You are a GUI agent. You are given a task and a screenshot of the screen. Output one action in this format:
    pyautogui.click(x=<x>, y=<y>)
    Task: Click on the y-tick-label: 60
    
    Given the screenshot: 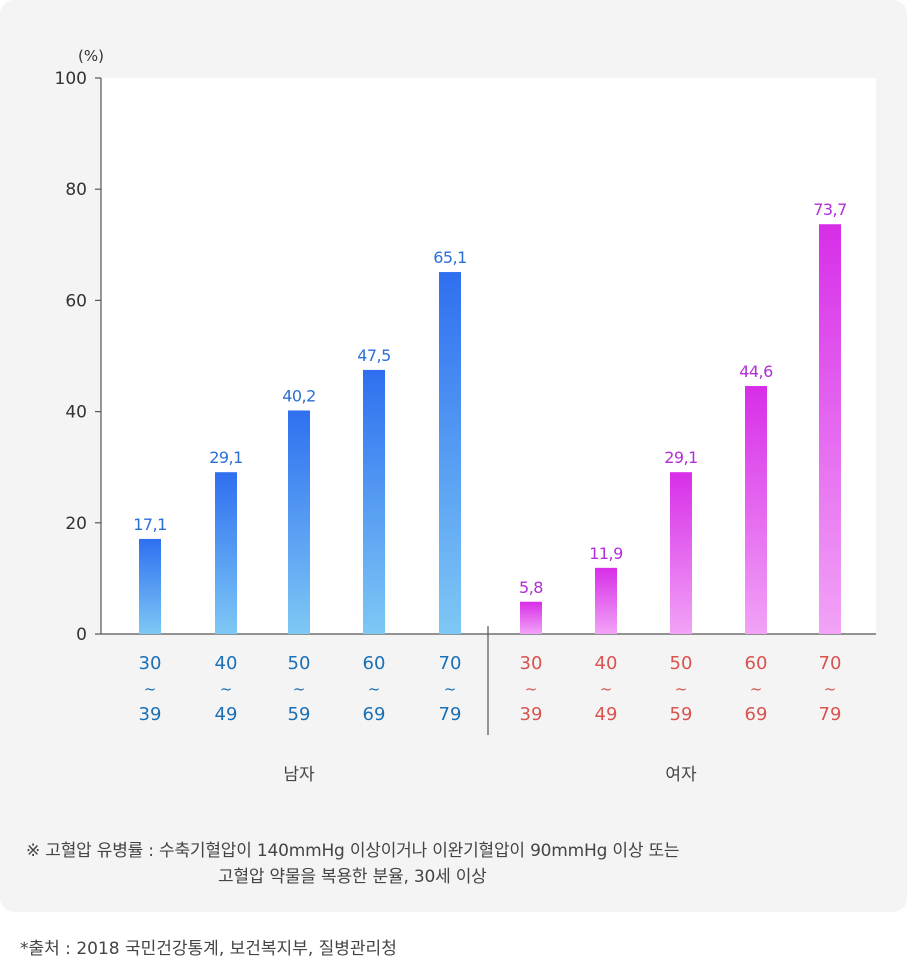 What is the action you would take?
    pyautogui.click(x=76, y=301)
    